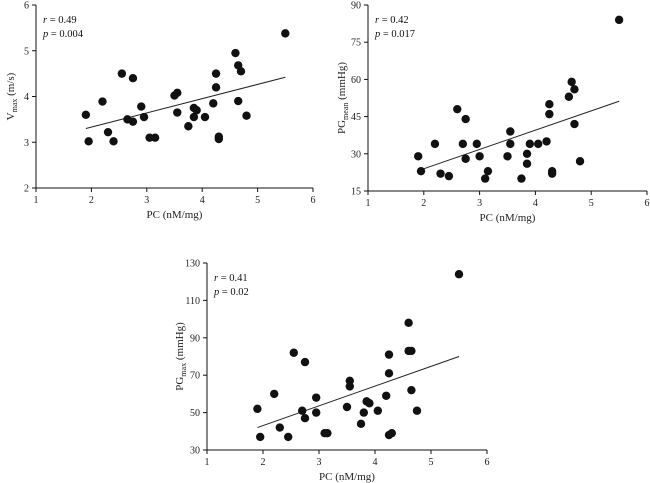 This screenshot has height=483, width=650. What do you see at coordinates (345, 111) in the screenshot?
I see `y-axis-label-sub: mean` at bounding box center [345, 111].